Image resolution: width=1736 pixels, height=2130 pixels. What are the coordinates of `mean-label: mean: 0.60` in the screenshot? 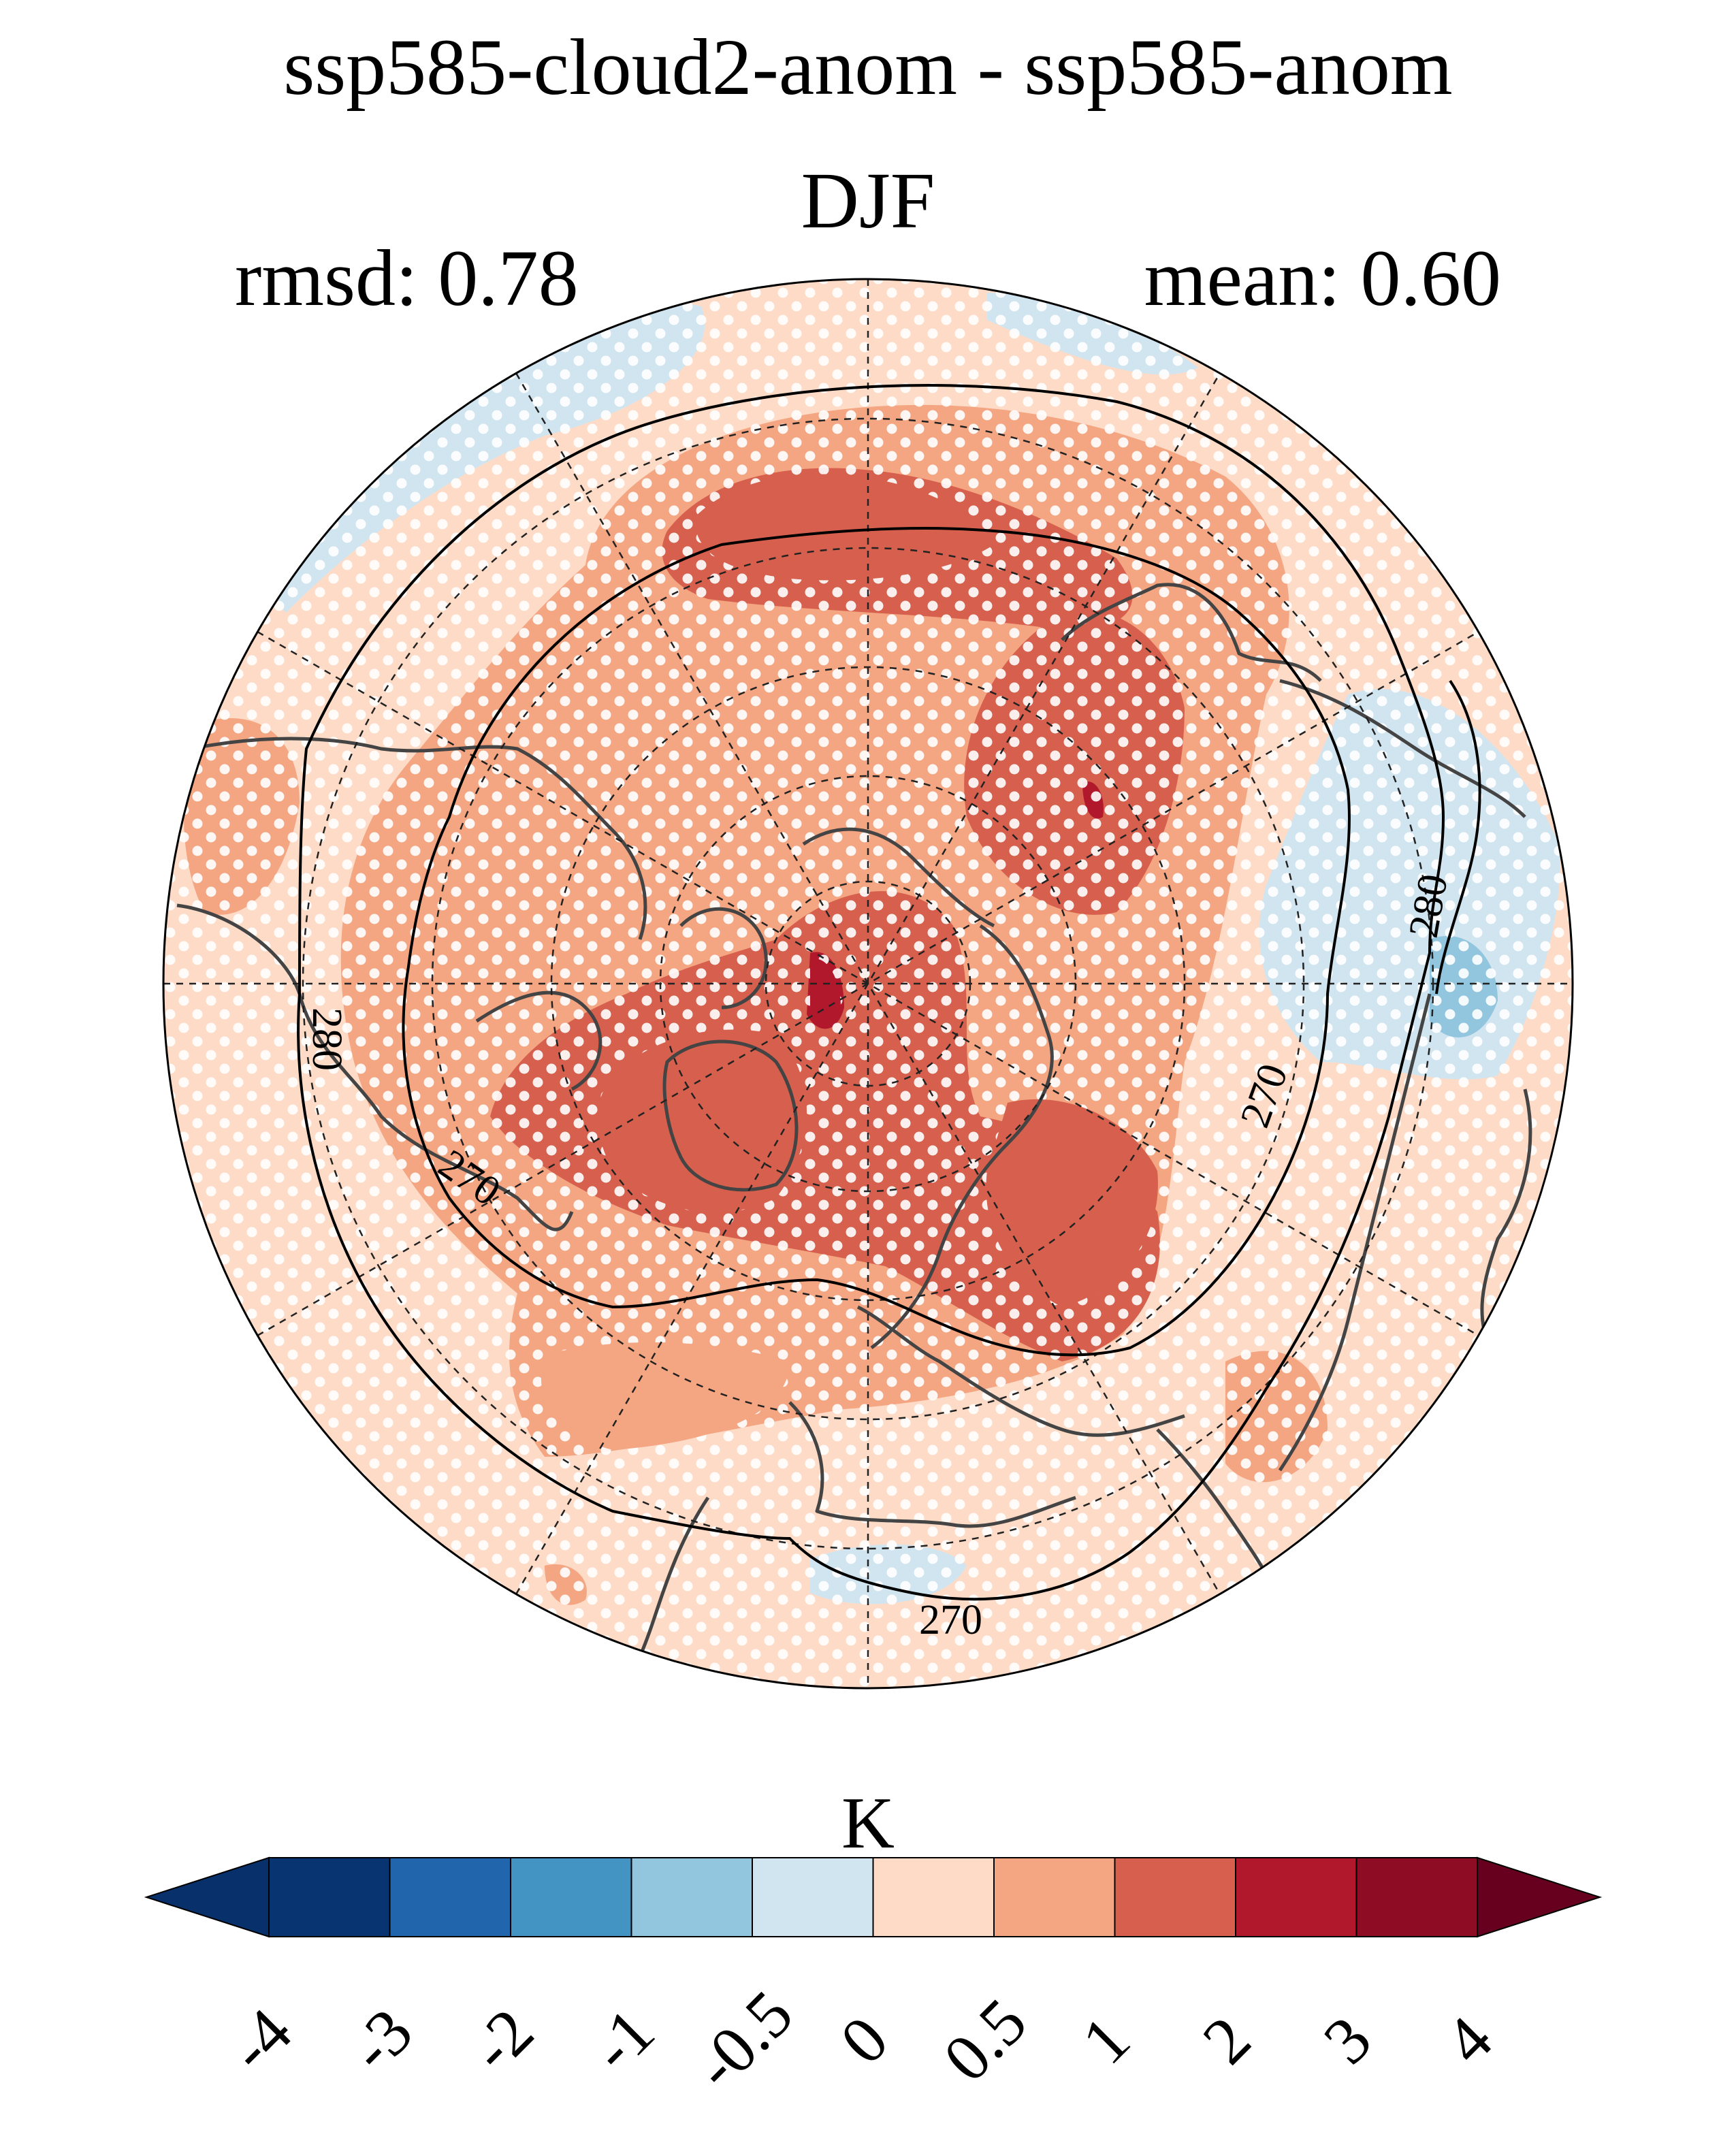 It's located at (1322, 278).